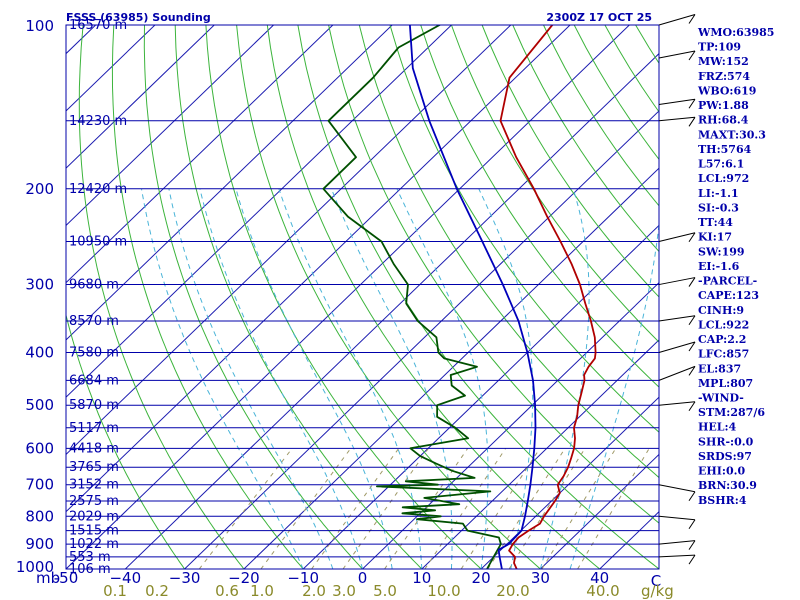 The height and width of the screenshot is (600, 800). What do you see at coordinates (39, 485) in the screenshot?
I see `pressure-tick-label: 700` at bounding box center [39, 485].